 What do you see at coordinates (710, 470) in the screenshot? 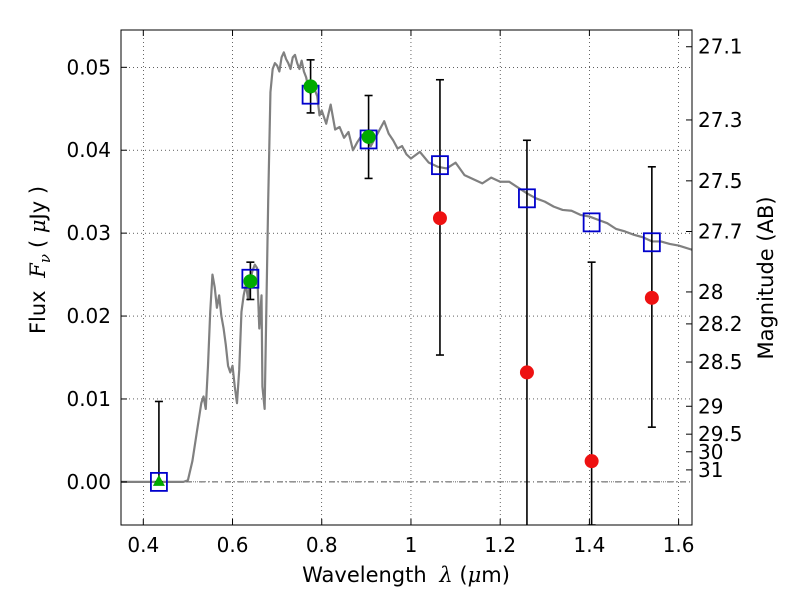
I see `y2-tick-label: 31` at bounding box center [710, 470].